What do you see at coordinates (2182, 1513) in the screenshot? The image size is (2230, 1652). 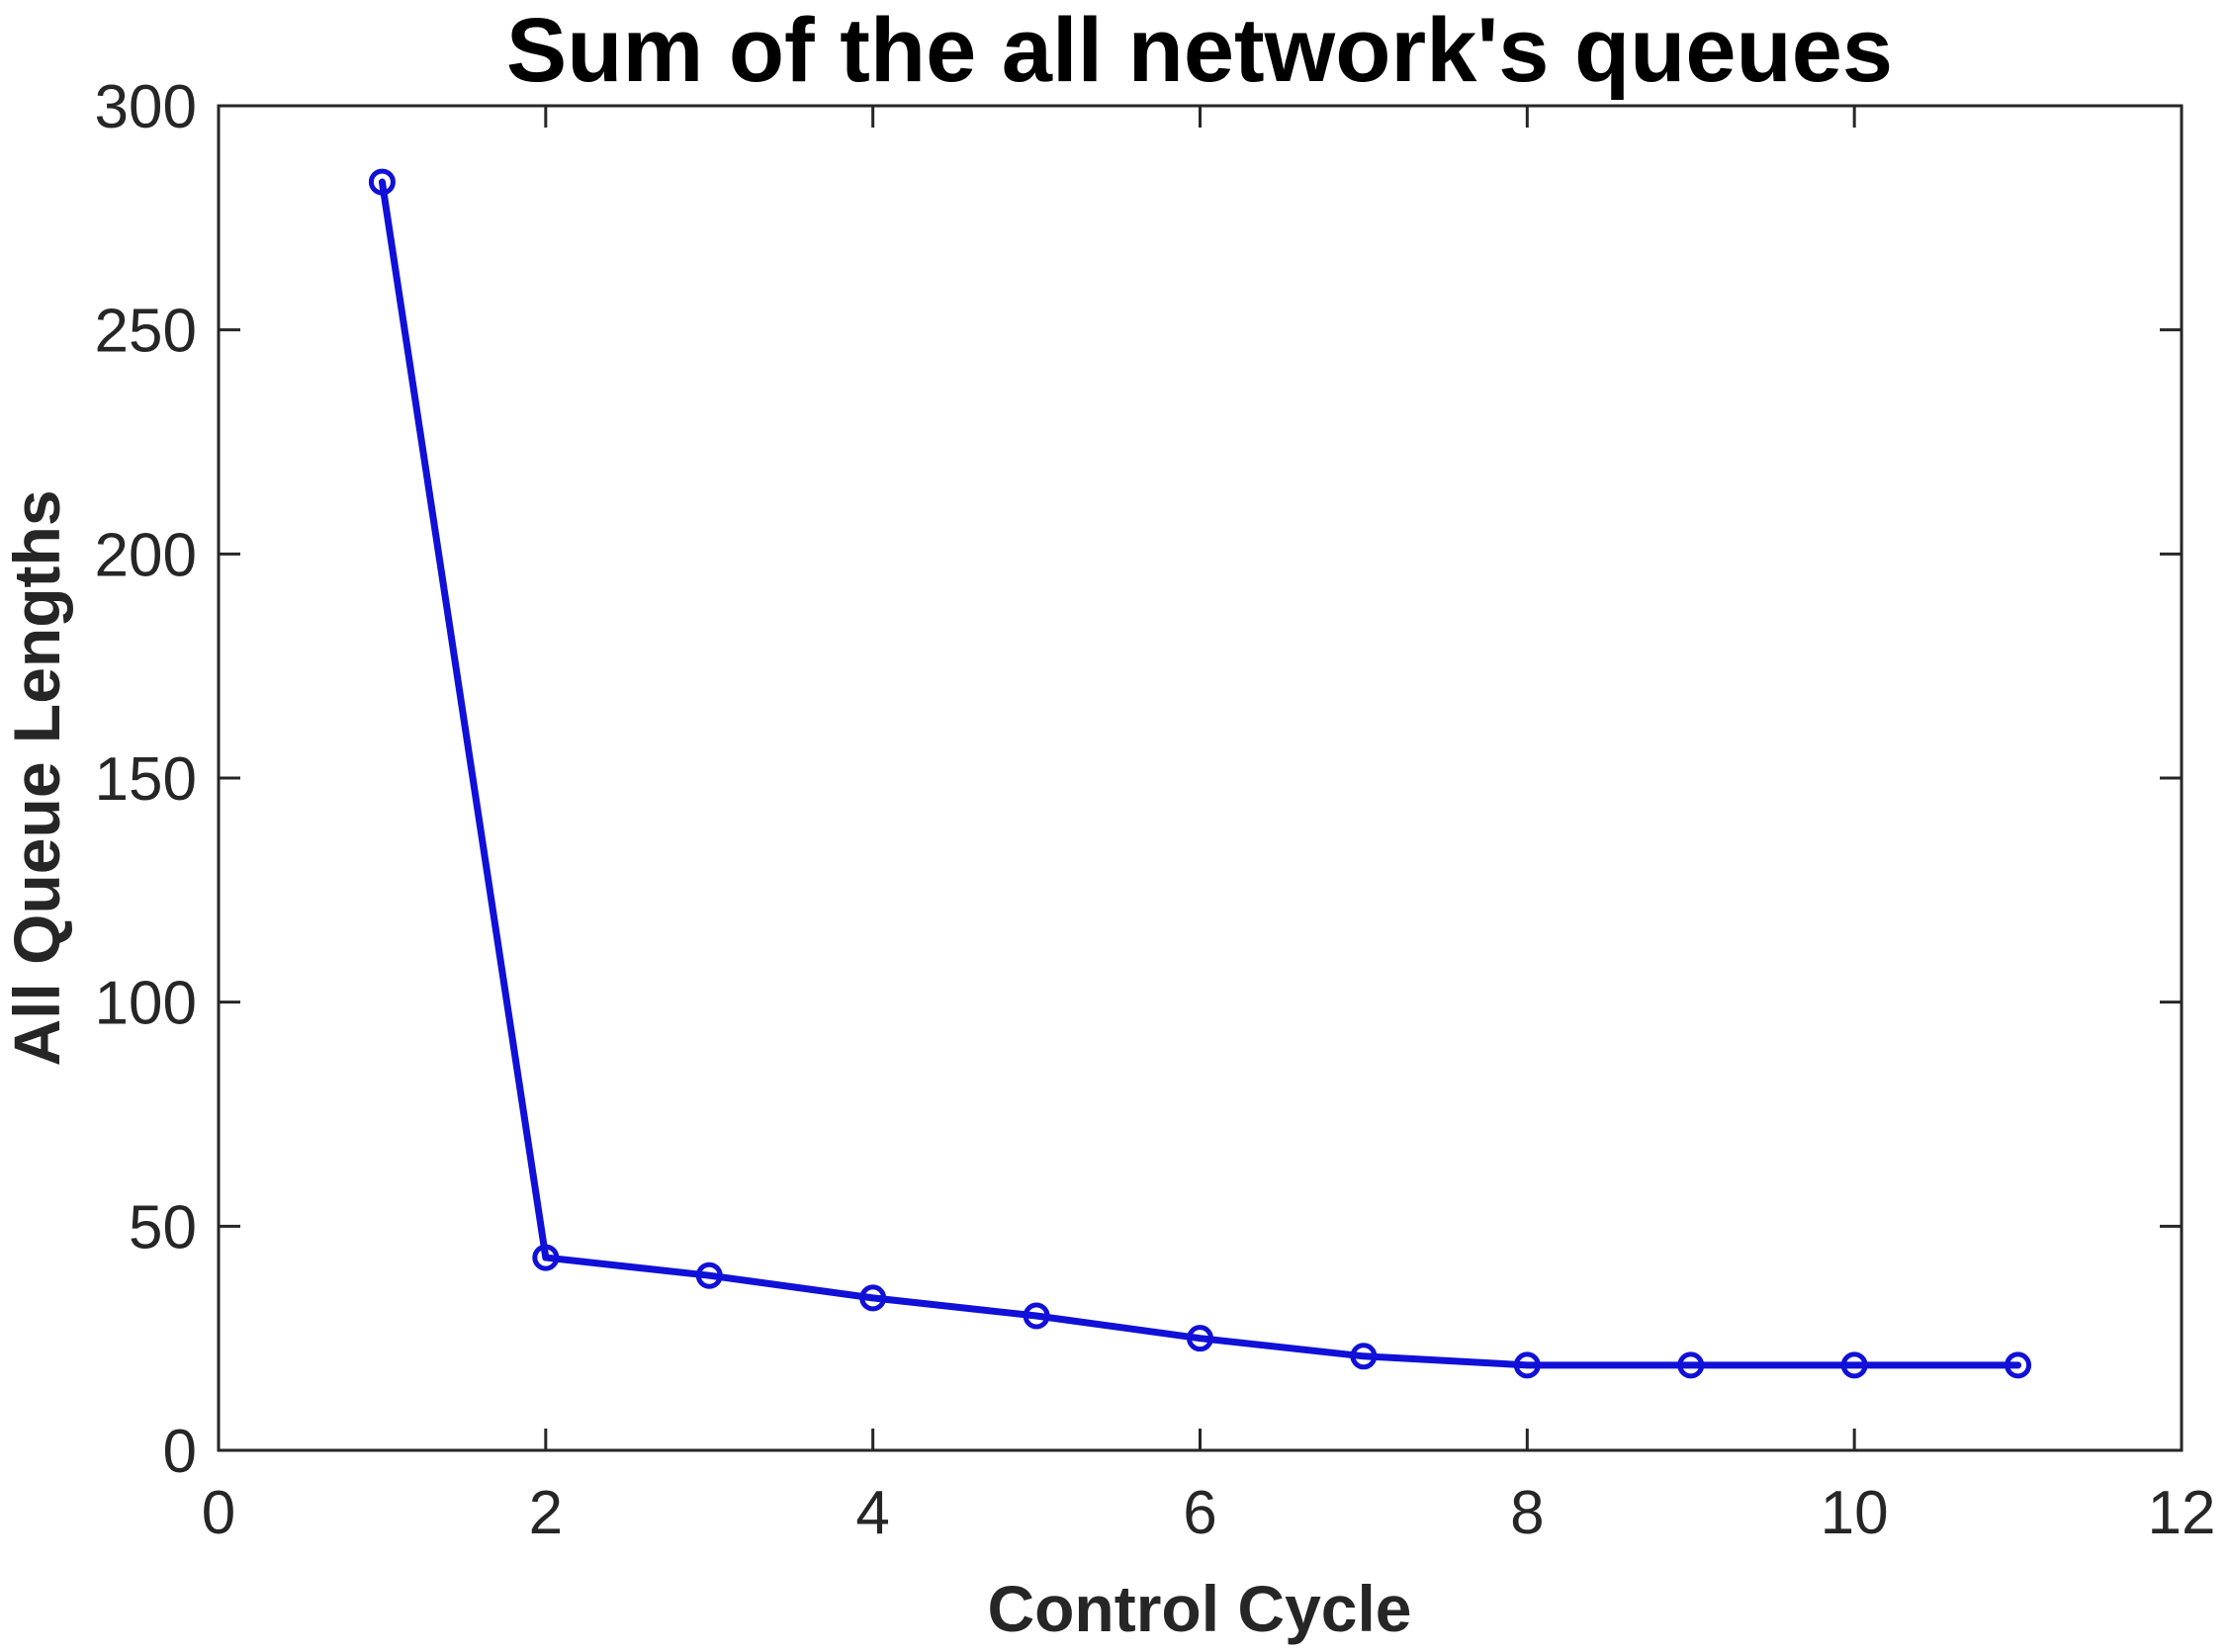 I see `x-tick-label: 12` at bounding box center [2182, 1513].